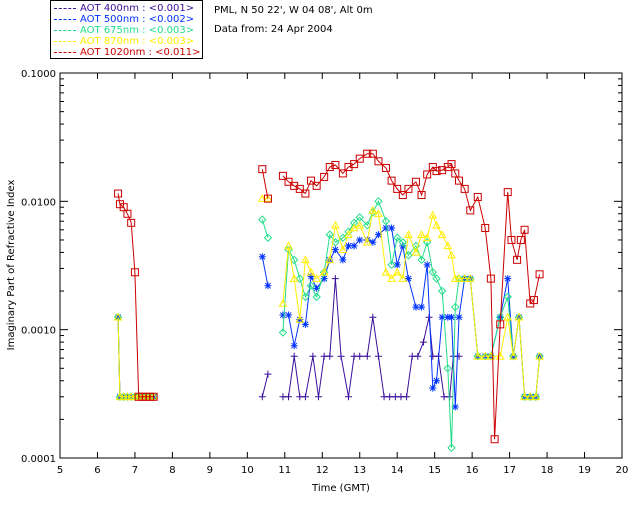 Image resolution: width=640 pixels, height=512 pixels. Describe the element at coordinates (137, 41) in the screenshot. I see `legend-label: AOT 870nm : <0.003>` at that location.